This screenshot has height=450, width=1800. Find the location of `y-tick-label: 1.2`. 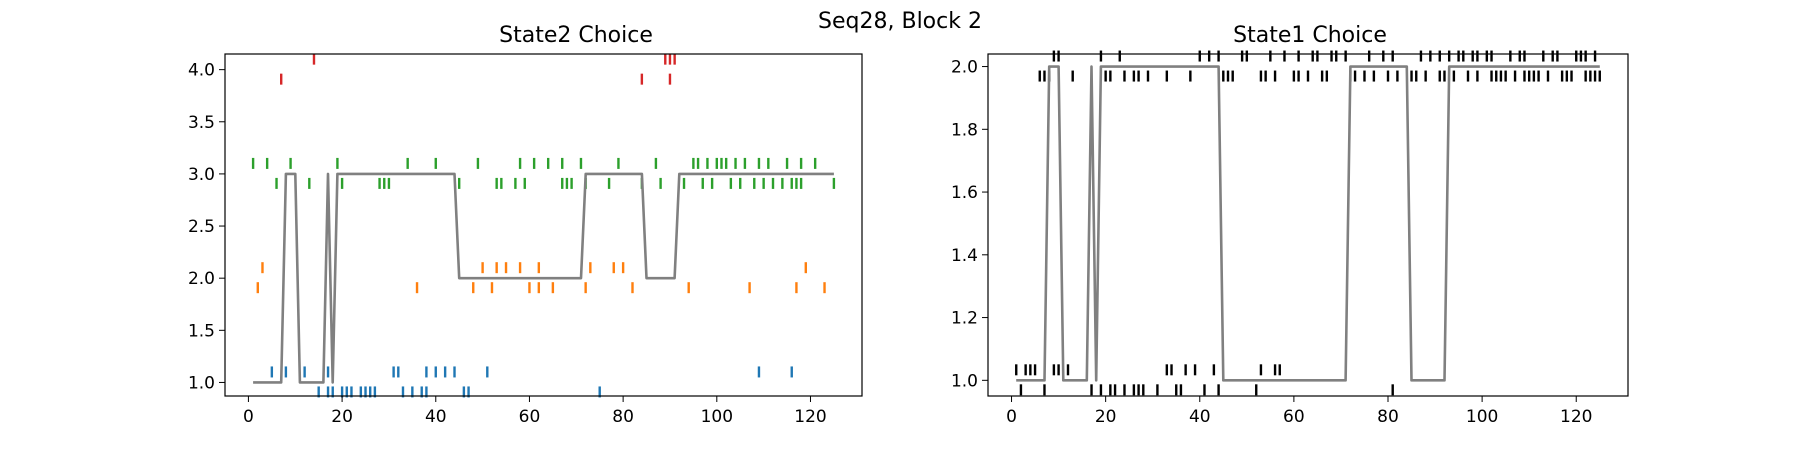

y-tick-label: 1.2 is located at coordinates (964, 319).